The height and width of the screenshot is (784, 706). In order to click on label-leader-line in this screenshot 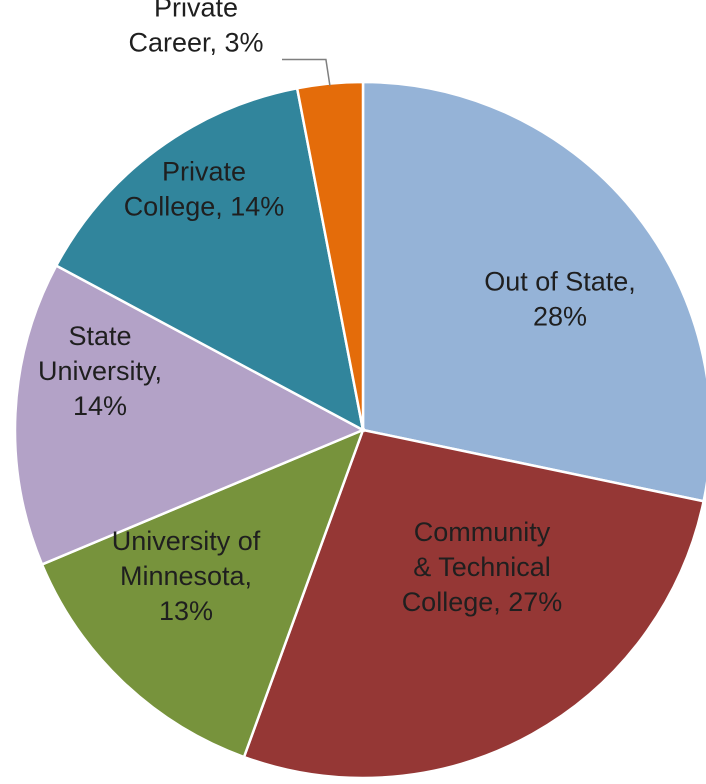, I will do `click(306, 72)`.